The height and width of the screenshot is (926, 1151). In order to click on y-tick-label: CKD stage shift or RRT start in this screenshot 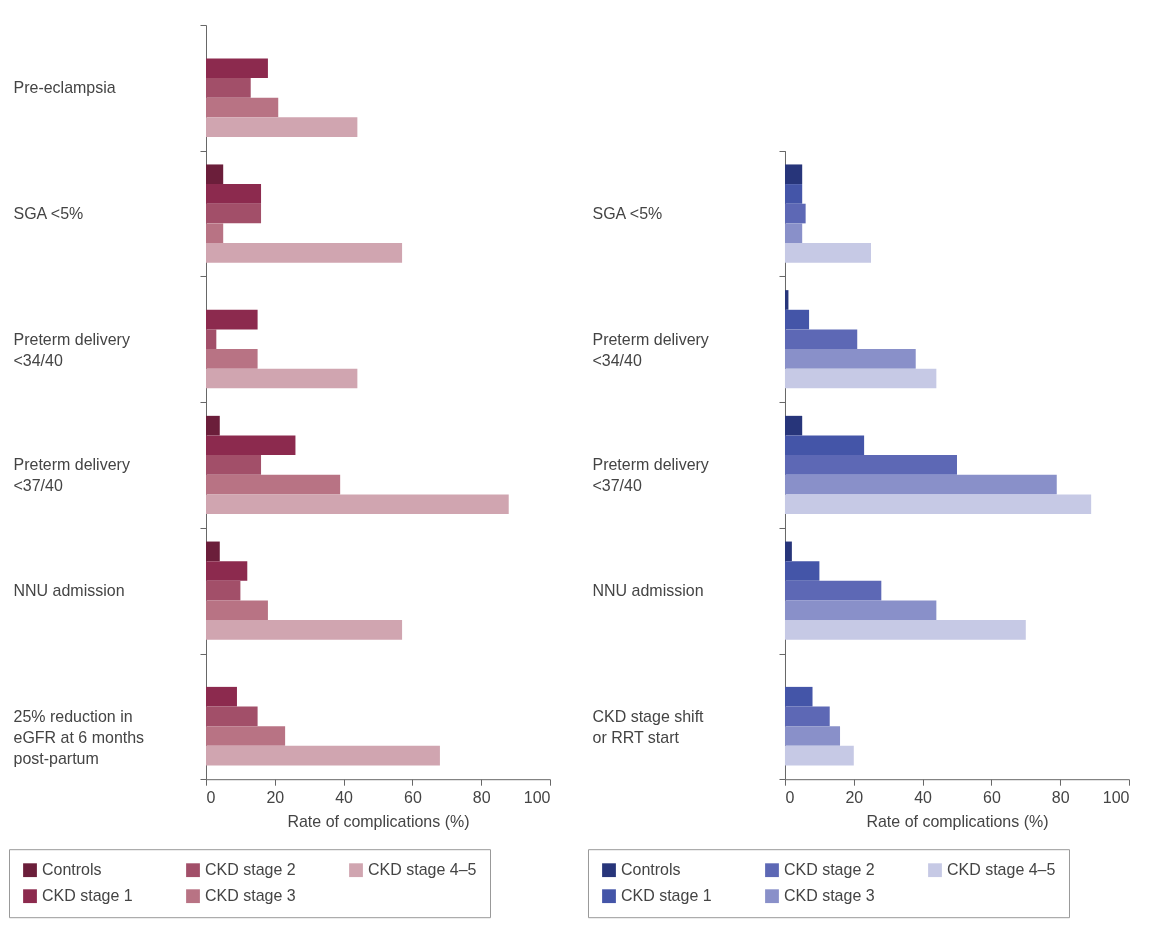, I will do `click(648, 726)`.